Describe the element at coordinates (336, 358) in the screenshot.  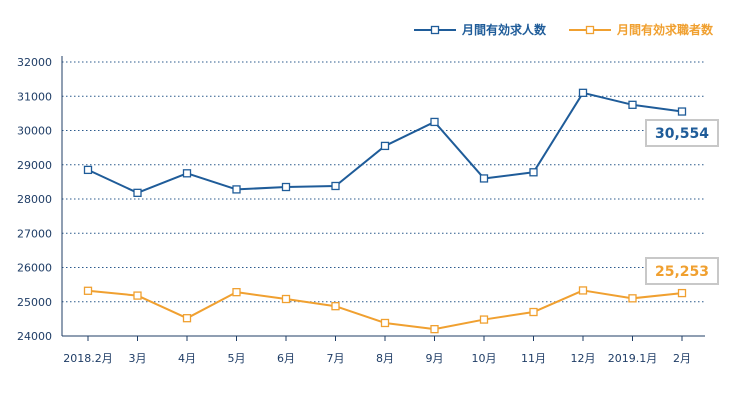
I see `x-tick-label: 7月` at that location.